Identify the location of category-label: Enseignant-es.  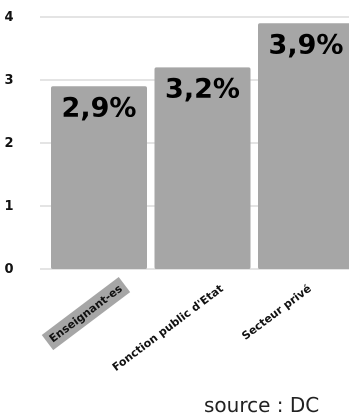
(86, 314).